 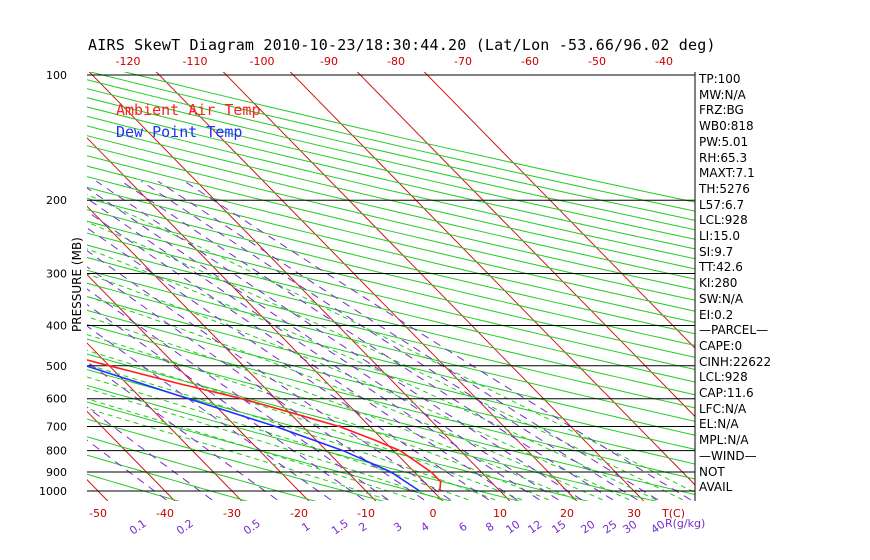 What do you see at coordinates (262, 61) in the screenshot?
I see `top-temperature-tick-label: -100` at bounding box center [262, 61].